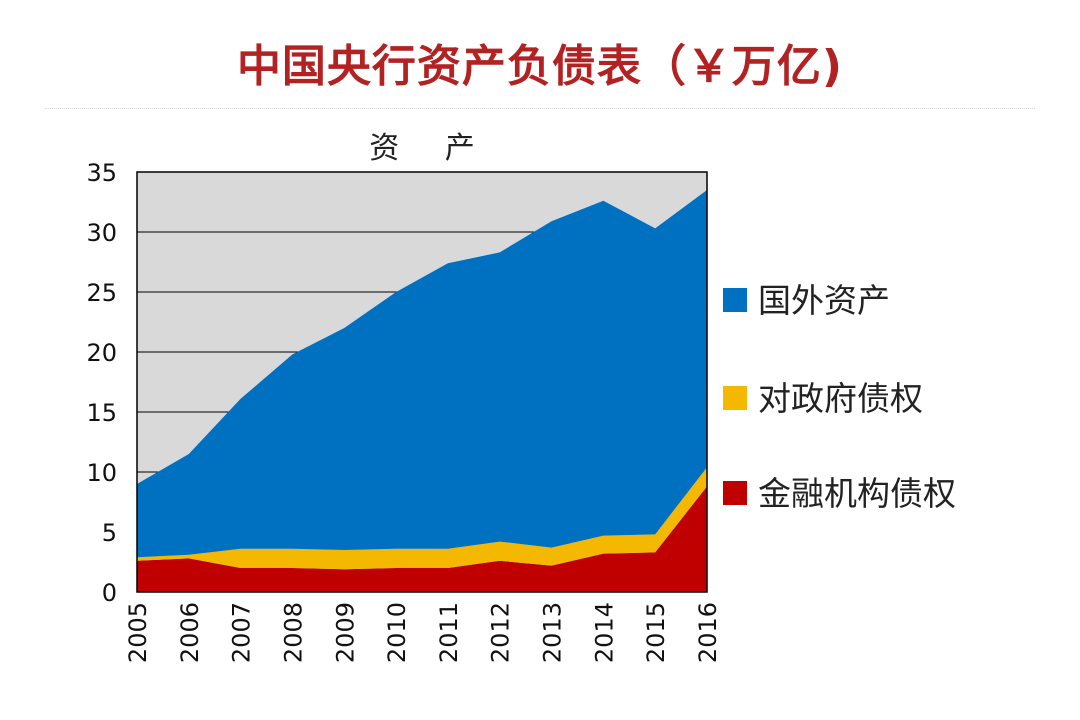 The height and width of the screenshot is (720, 1080). What do you see at coordinates (293, 632) in the screenshot?
I see `x-tick-label: 2008` at bounding box center [293, 632].